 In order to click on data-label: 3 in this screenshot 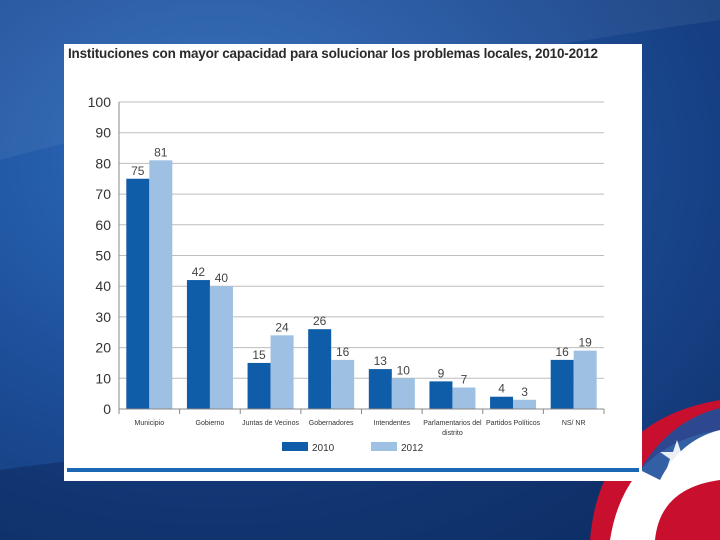, I will do `click(524, 392)`.